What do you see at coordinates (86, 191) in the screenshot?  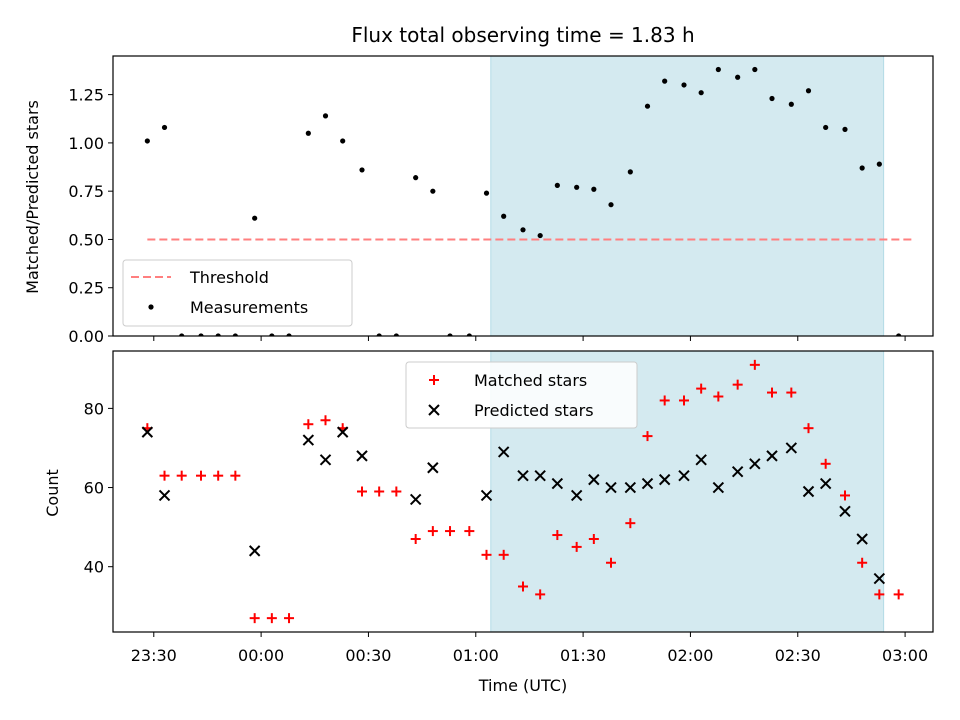 I see `y-tick-label: 0.75` at bounding box center [86, 191].